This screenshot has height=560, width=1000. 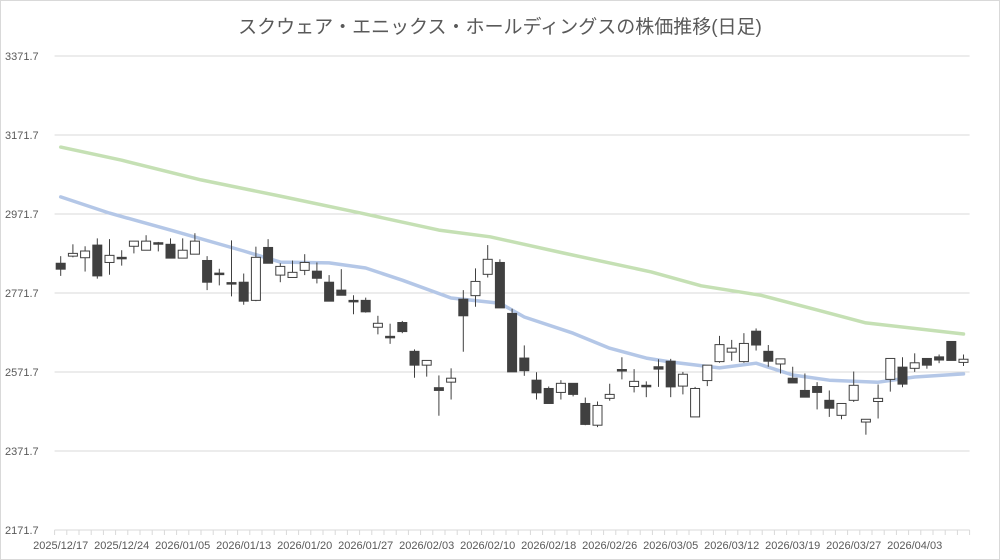 I want to click on y-tick-label: 2371.7, so click(x=22, y=452).